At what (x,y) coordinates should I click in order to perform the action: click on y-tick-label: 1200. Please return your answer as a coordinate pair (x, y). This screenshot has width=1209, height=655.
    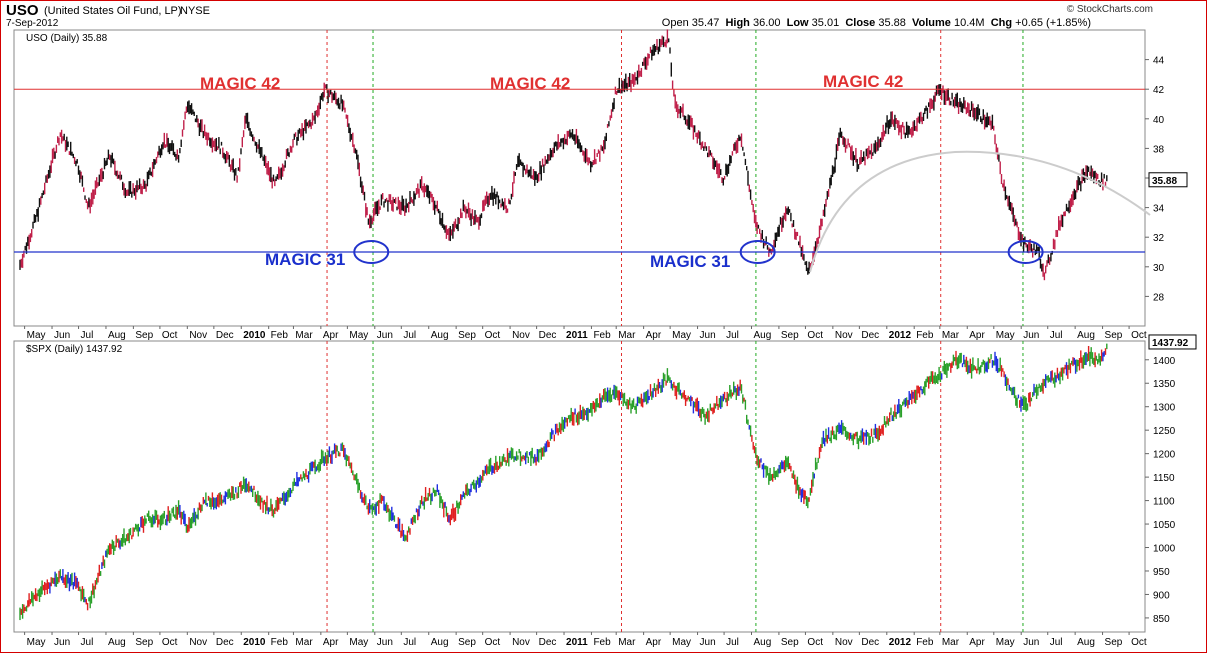
    Looking at the image, I should click on (1164, 455).